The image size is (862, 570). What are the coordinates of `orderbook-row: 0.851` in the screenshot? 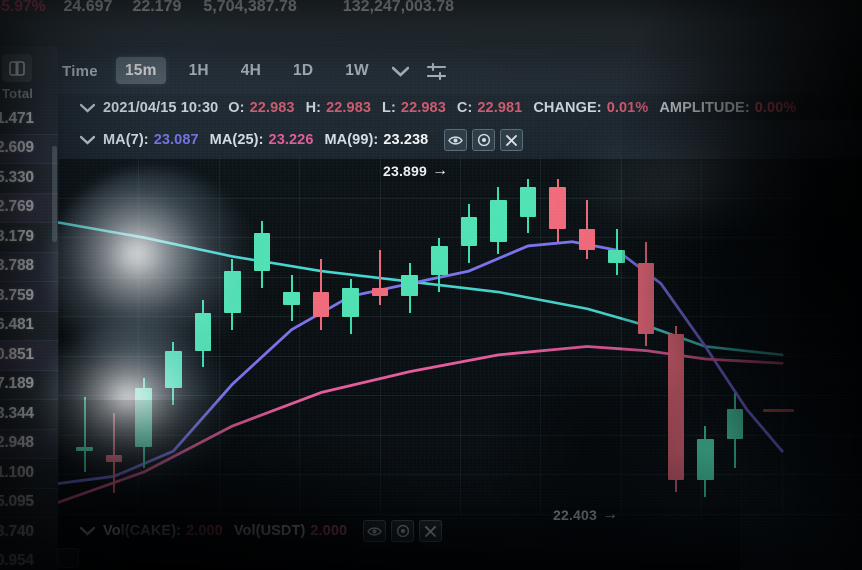 It's located at (29, 355).